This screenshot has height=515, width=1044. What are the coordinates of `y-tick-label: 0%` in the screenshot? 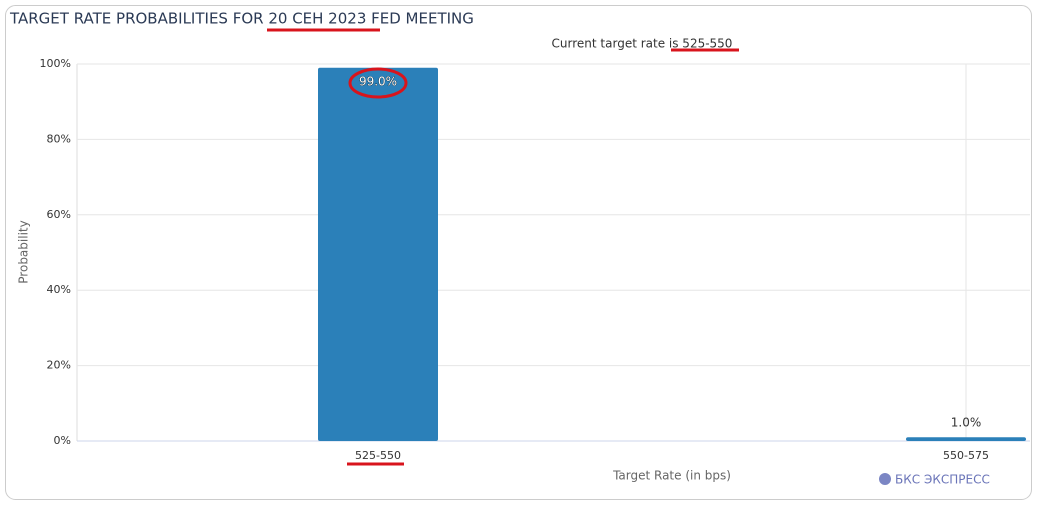 It's located at (62, 440).